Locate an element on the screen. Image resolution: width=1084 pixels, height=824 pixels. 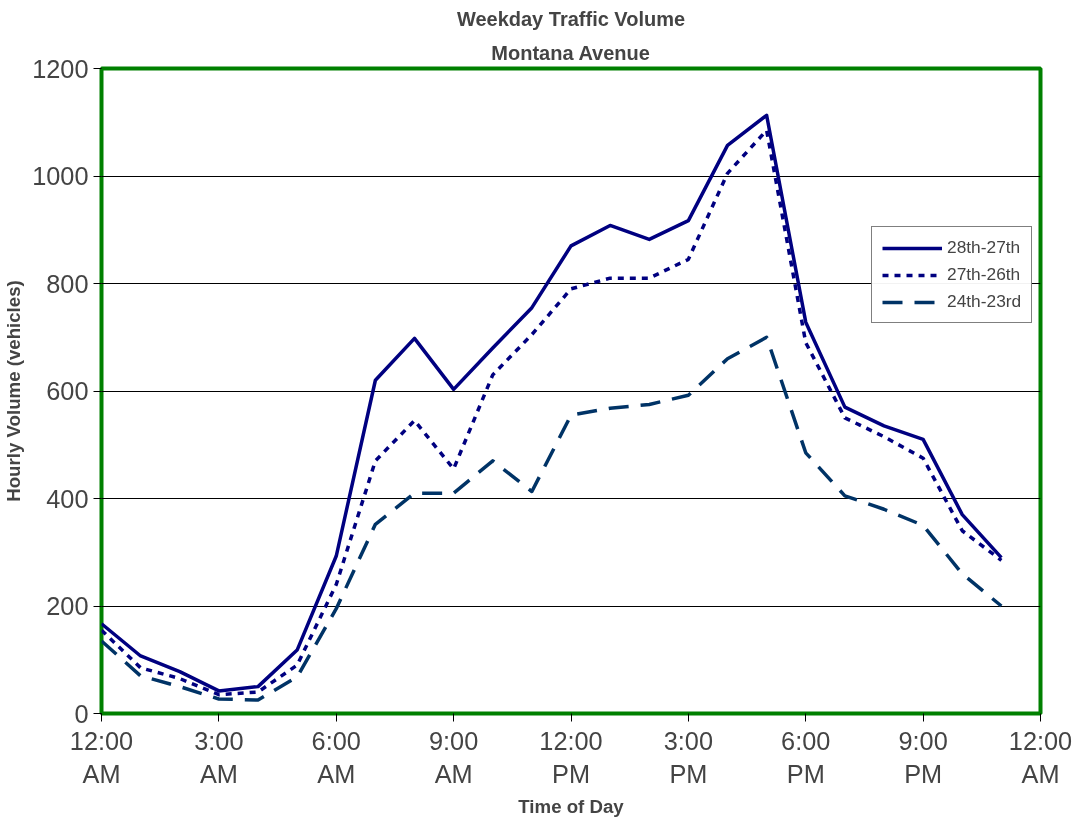
y-tick-label: 200 is located at coordinates (67, 606).